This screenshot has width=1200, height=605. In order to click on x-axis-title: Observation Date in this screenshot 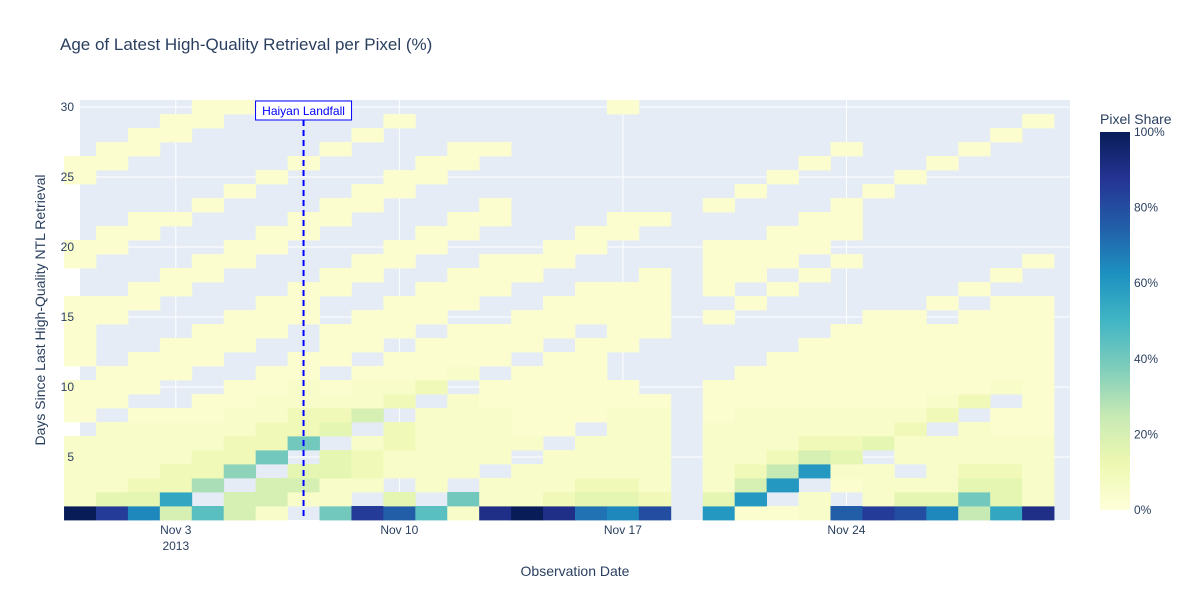, I will do `click(575, 571)`.